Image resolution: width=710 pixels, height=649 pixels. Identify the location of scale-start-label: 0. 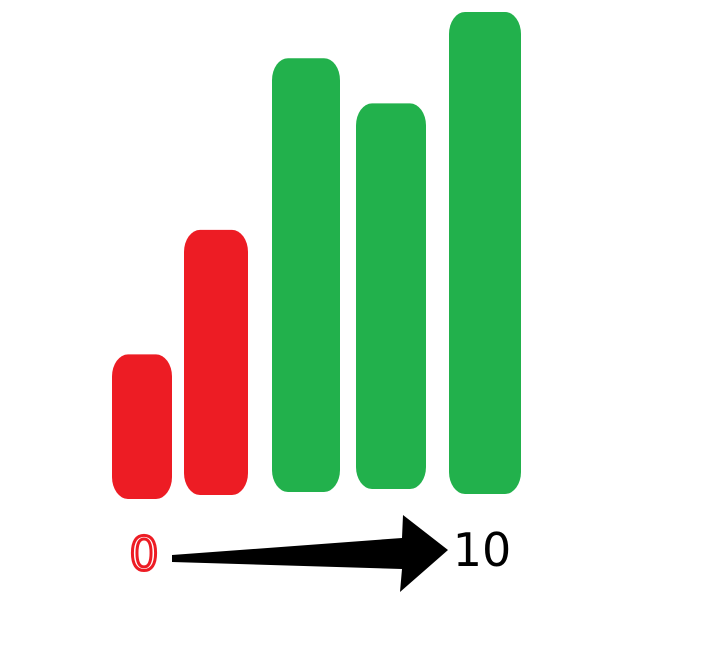
(143, 554).